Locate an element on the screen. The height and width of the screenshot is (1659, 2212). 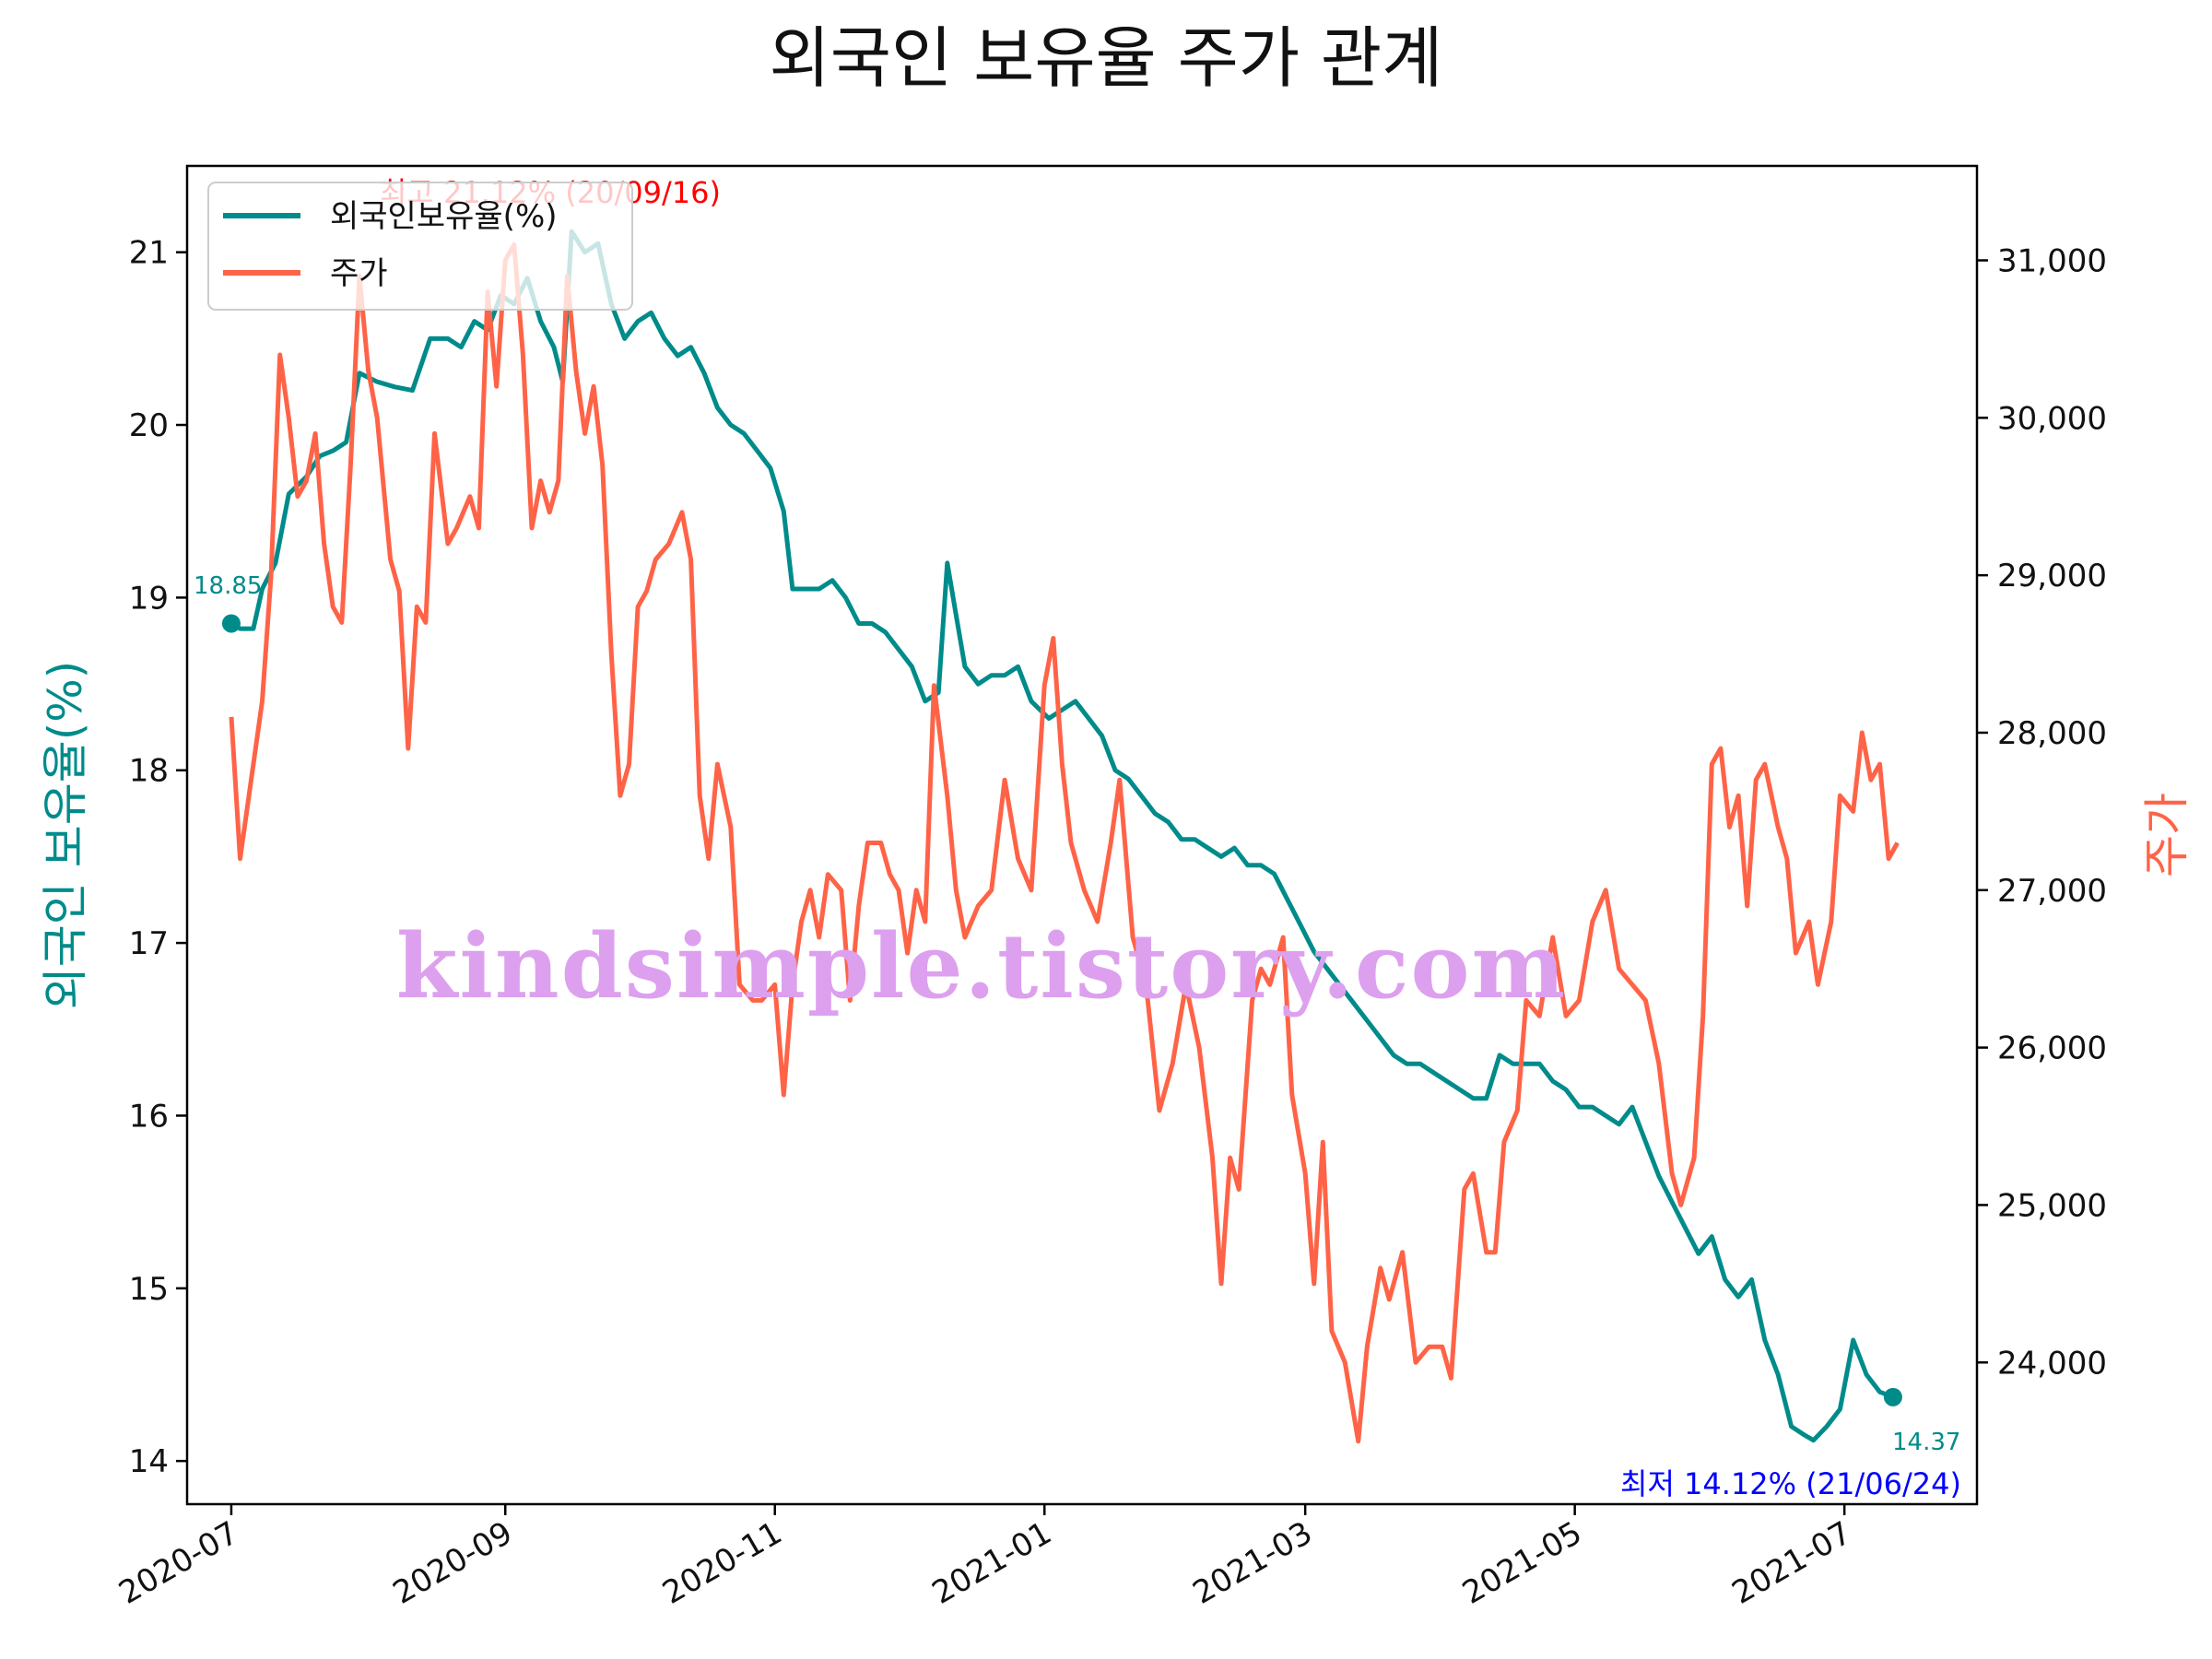
legend-box is located at coordinates (420, 246).